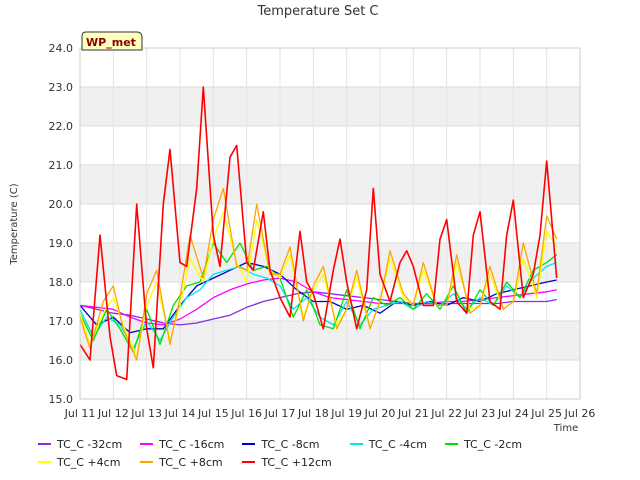  Describe the element at coordinates (480, 413) in the screenshot. I see `x-tick-label: Jul 23` at that location.